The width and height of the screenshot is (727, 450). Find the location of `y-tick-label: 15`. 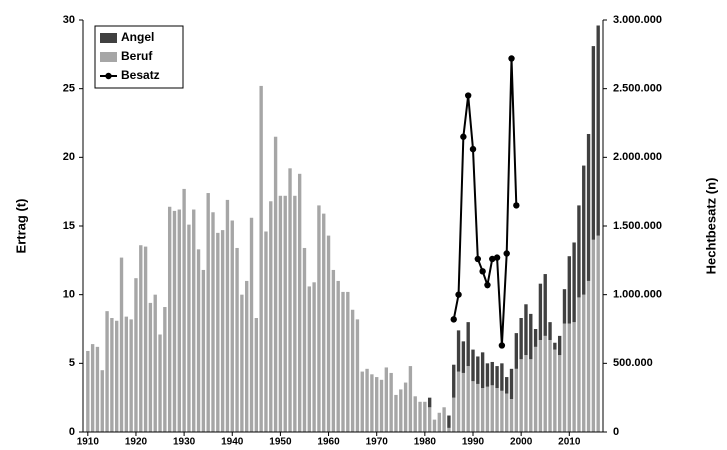

y-tick-label: 15 is located at coordinates (69, 226).